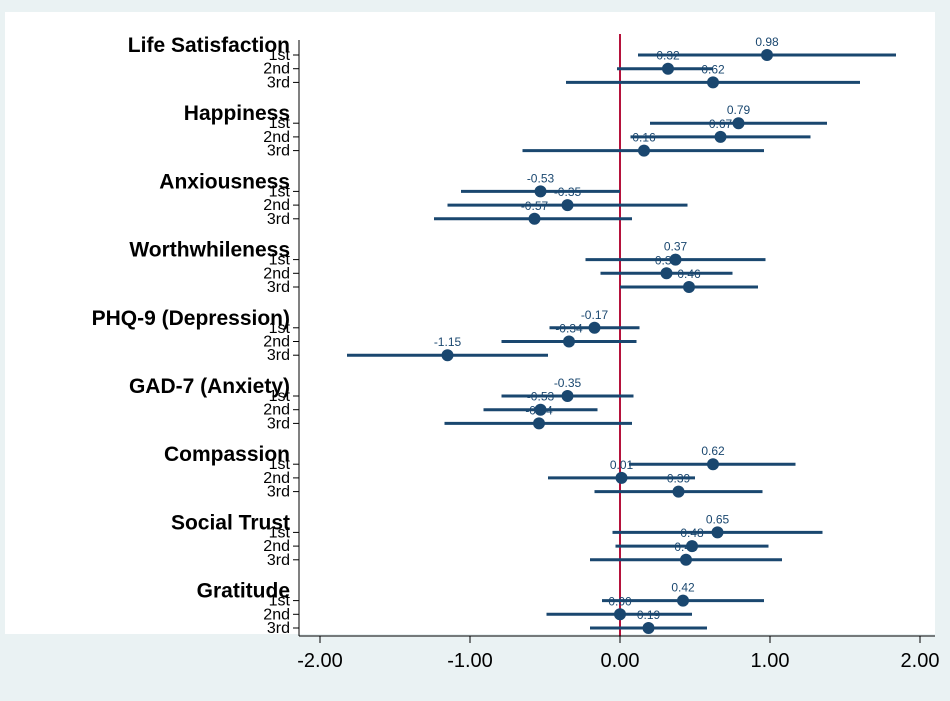 The width and height of the screenshot is (950, 701). Describe the element at coordinates (692, 533) in the screenshot. I see `data-label: 0.48` at that location.